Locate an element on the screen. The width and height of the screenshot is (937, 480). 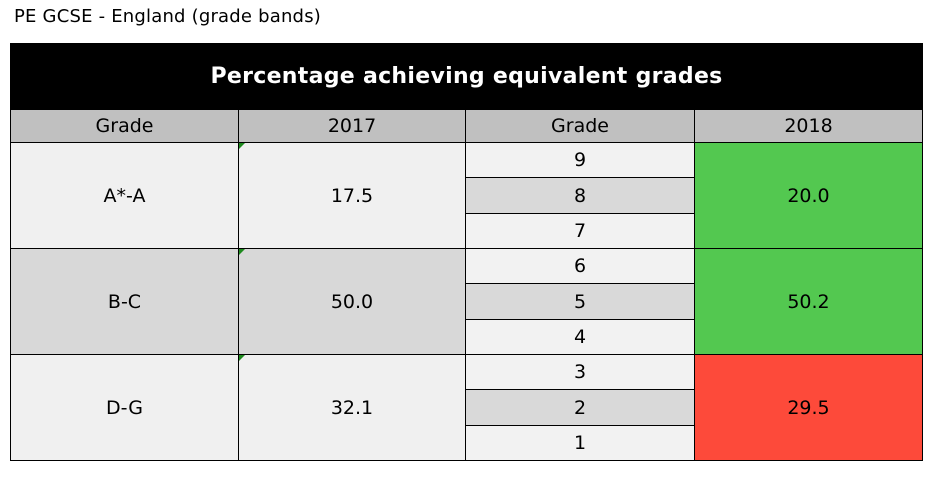
column-header-grade: Grade is located at coordinates (124, 126).